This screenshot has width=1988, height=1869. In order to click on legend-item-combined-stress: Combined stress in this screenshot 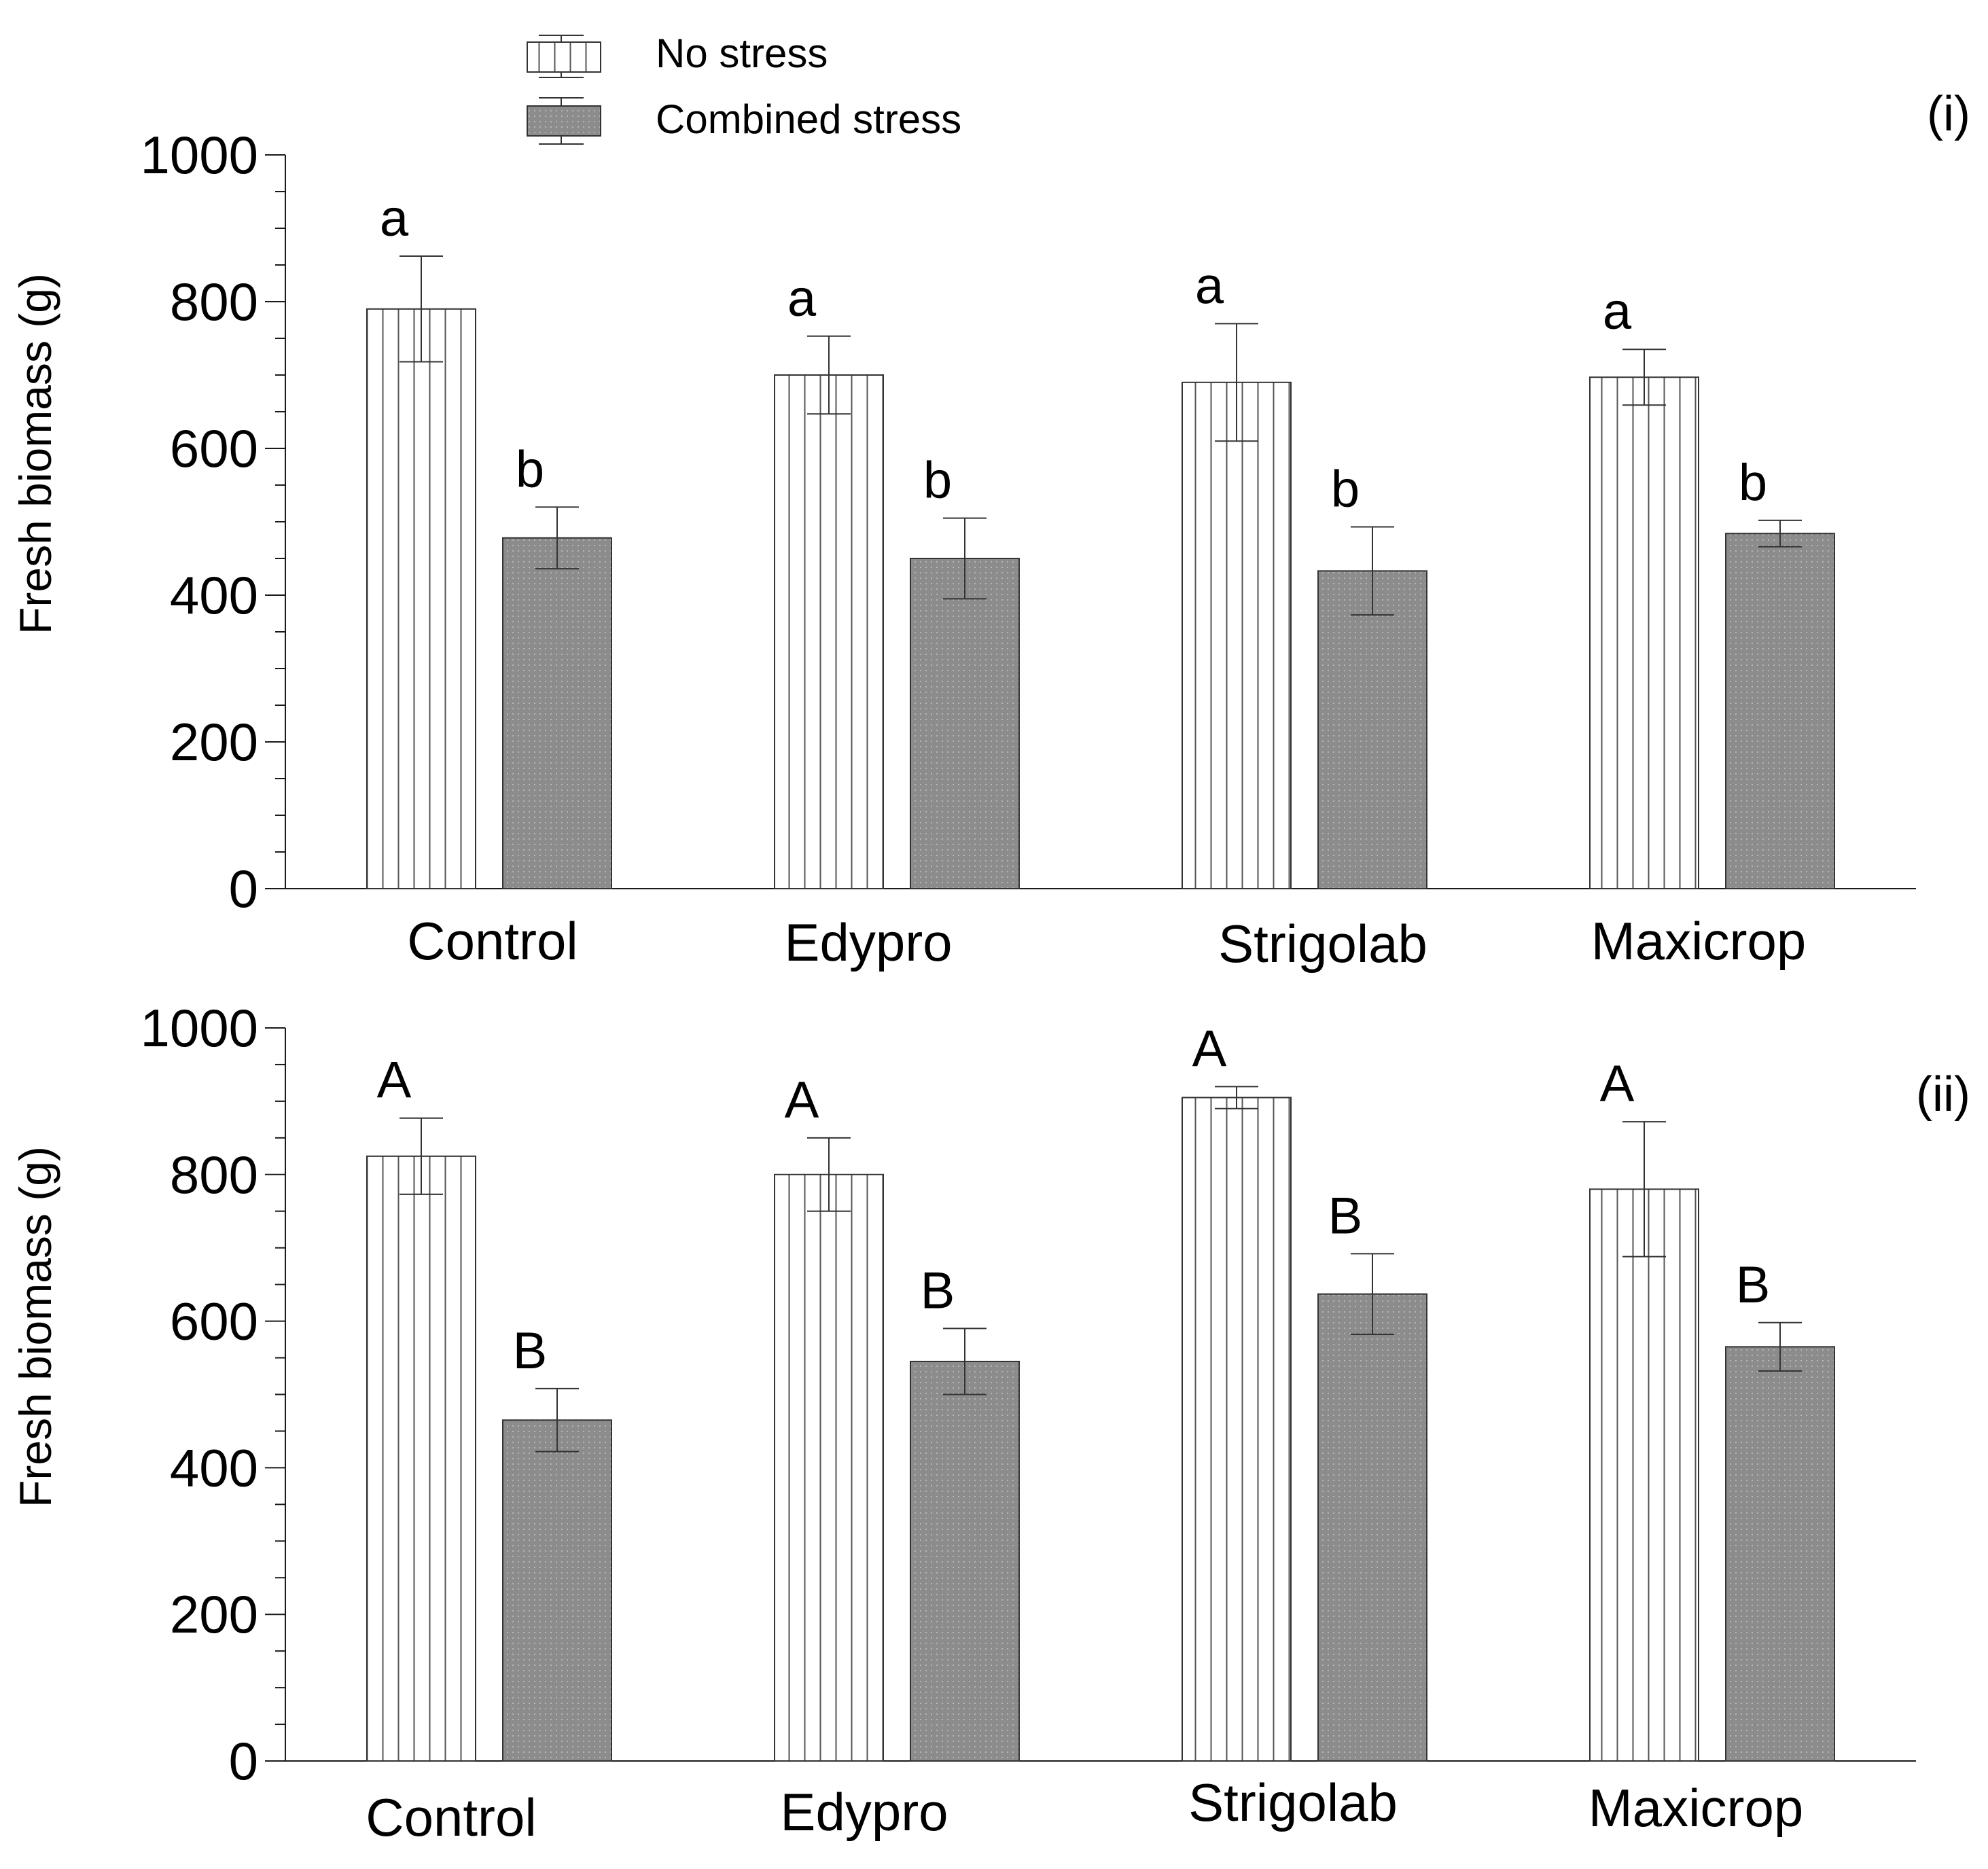, I will do `click(744, 121)`.